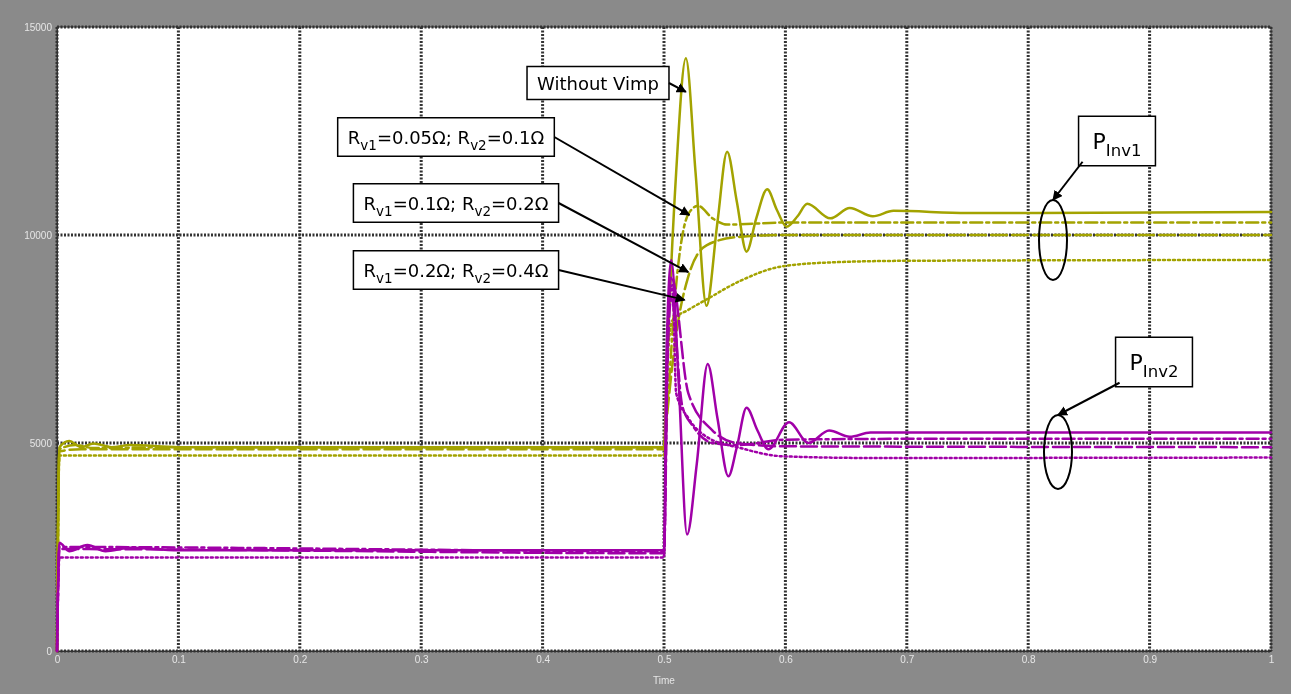 This screenshot has width=1291, height=694. What do you see at coordinates (664, 680) in the screenshot?
I see `x-axis-title: Time` at bounding box center [664, 680].